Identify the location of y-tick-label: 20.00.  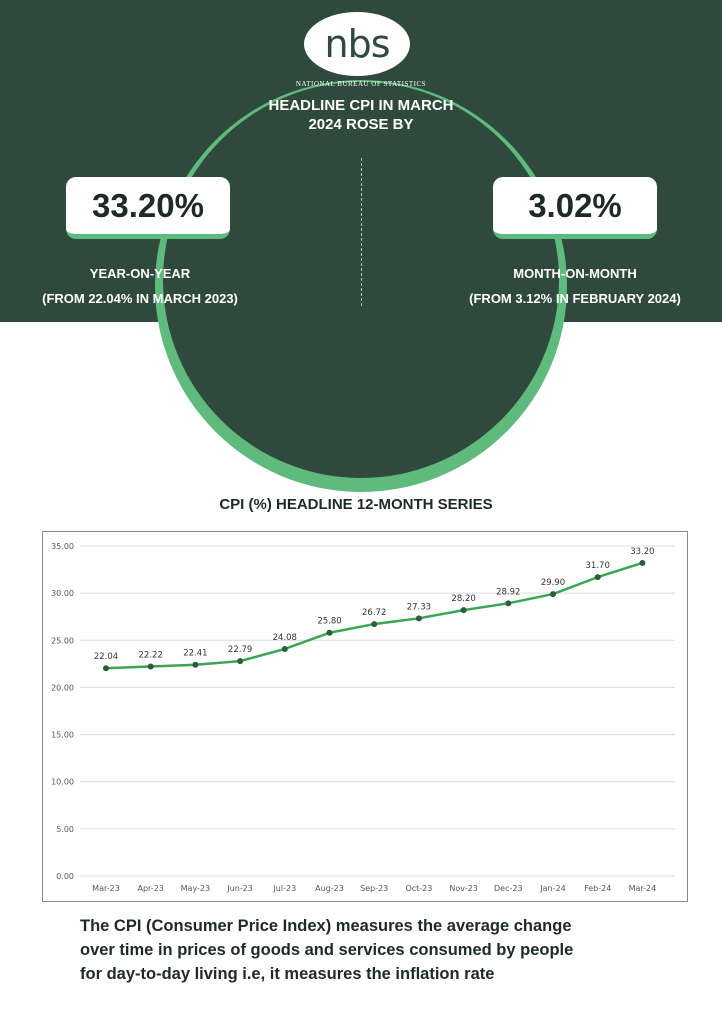
(62, 687).